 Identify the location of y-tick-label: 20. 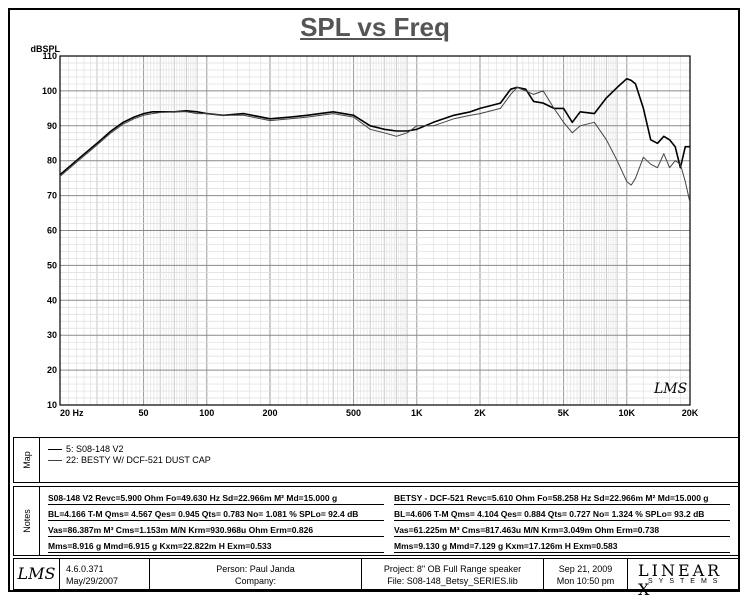
(52, 370).